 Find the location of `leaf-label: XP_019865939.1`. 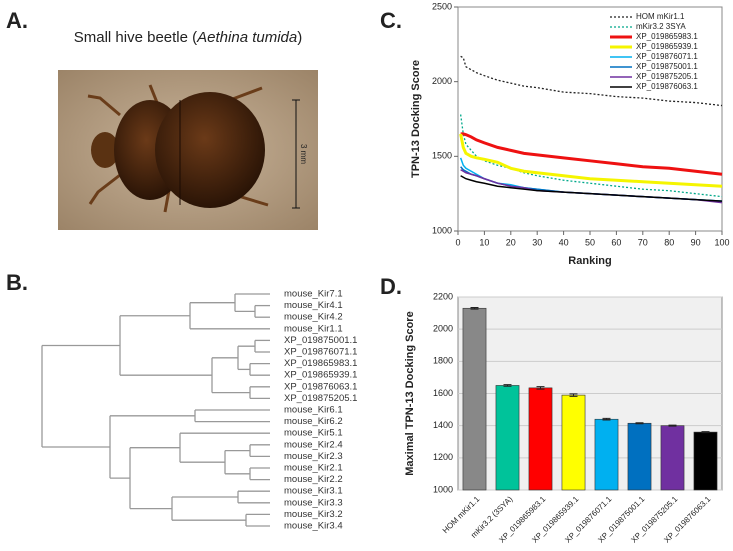

leaf-label: XP_019865939.1 is located at coordinates (320, 375).